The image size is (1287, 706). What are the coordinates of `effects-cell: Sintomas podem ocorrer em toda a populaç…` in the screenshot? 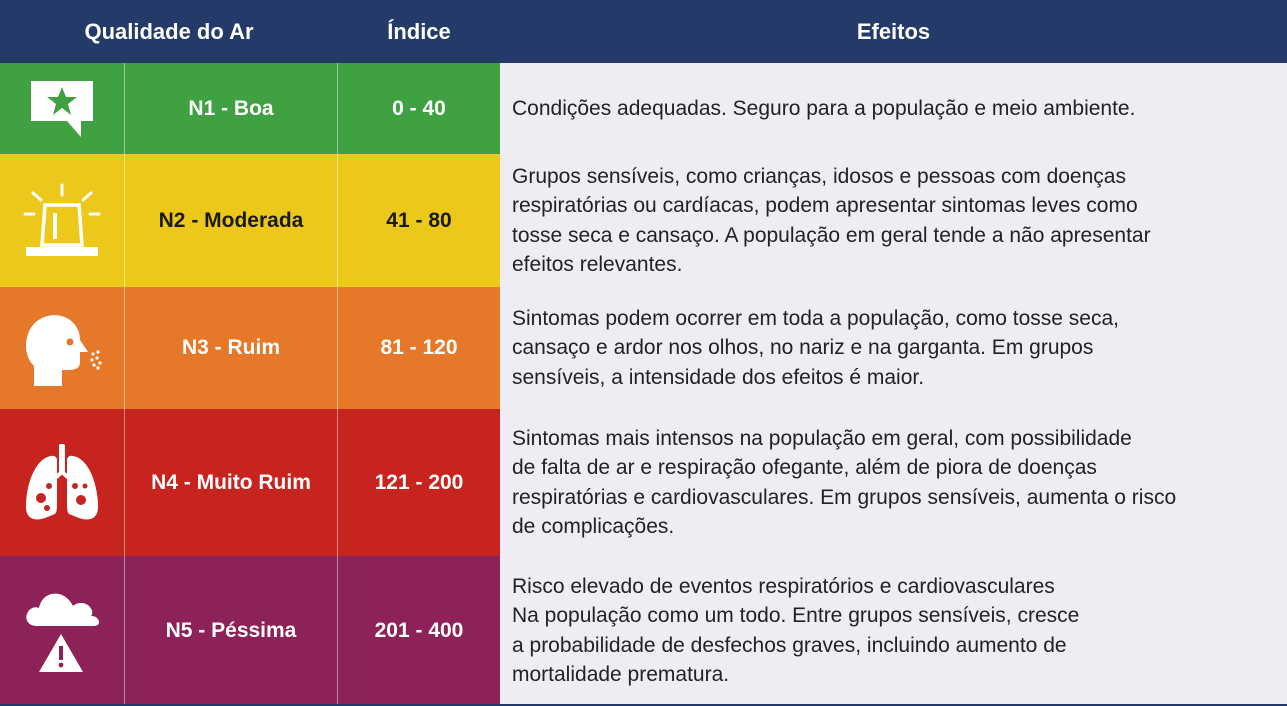 It's located at (893, 348).